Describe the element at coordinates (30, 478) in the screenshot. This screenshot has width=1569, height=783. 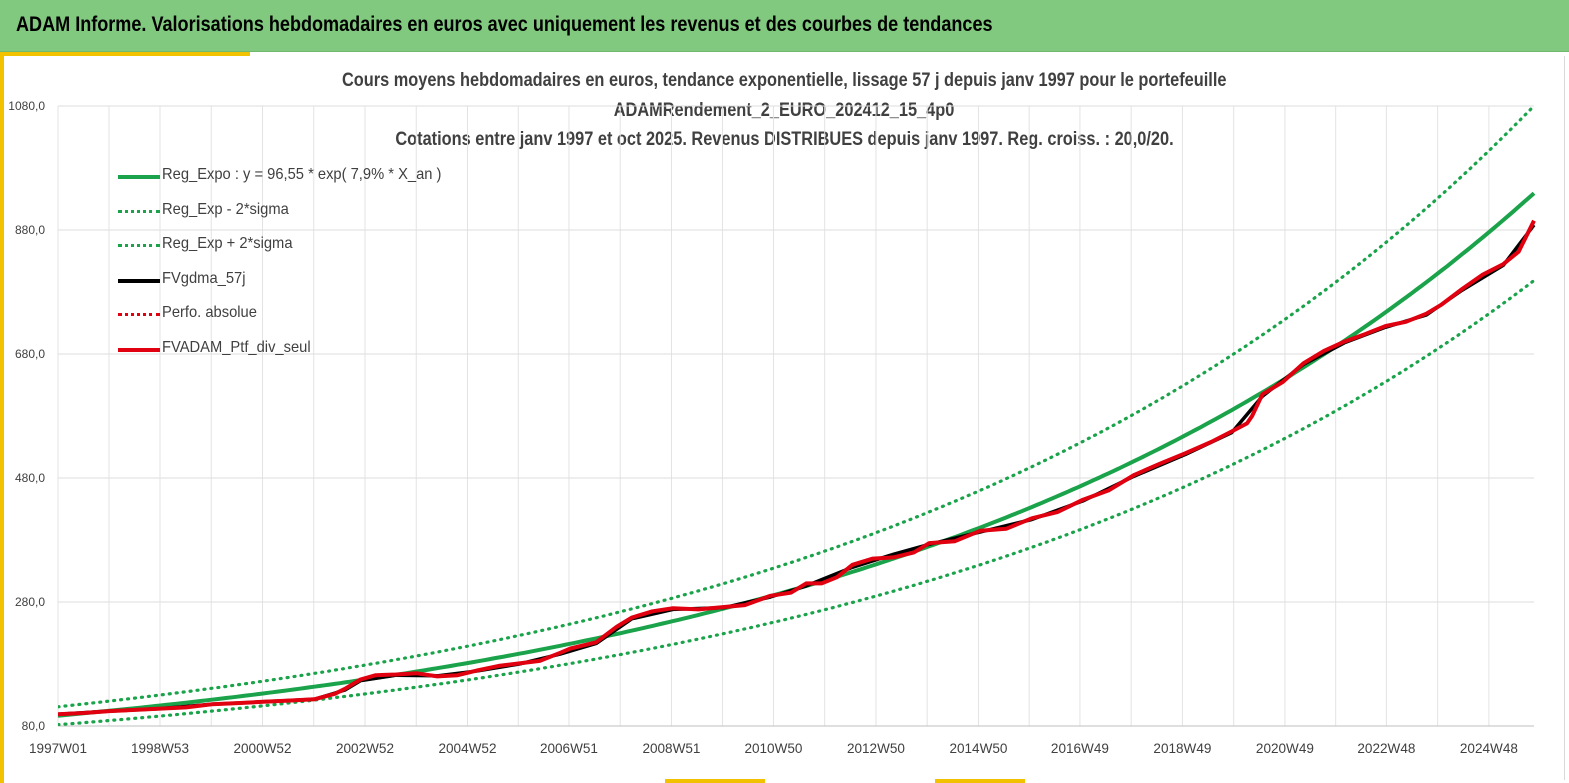
I see `y-tick-label: 480,0` at that location.